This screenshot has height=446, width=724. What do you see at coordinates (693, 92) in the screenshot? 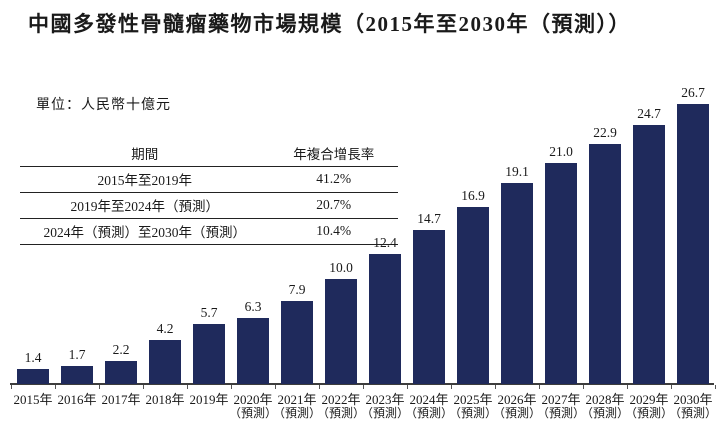
I see `bar-value-label: 26.7` at bounding box center [693, 92].